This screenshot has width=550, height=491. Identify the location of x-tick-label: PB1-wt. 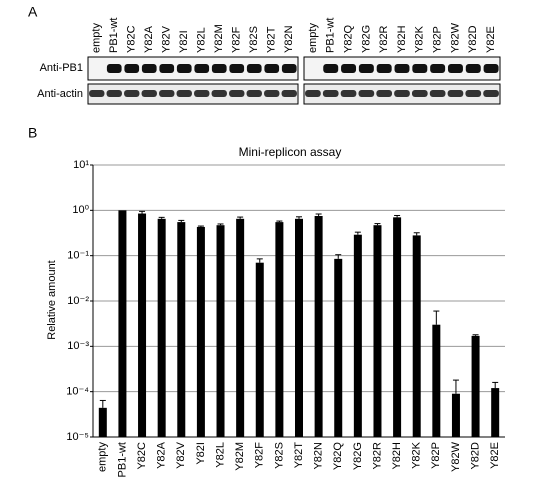
(122, 459).